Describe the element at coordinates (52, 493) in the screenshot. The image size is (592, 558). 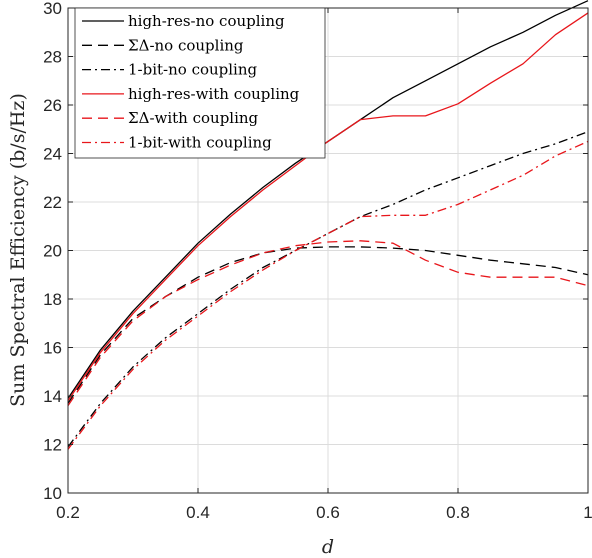
I see `y-tick-label: 10` at that location.